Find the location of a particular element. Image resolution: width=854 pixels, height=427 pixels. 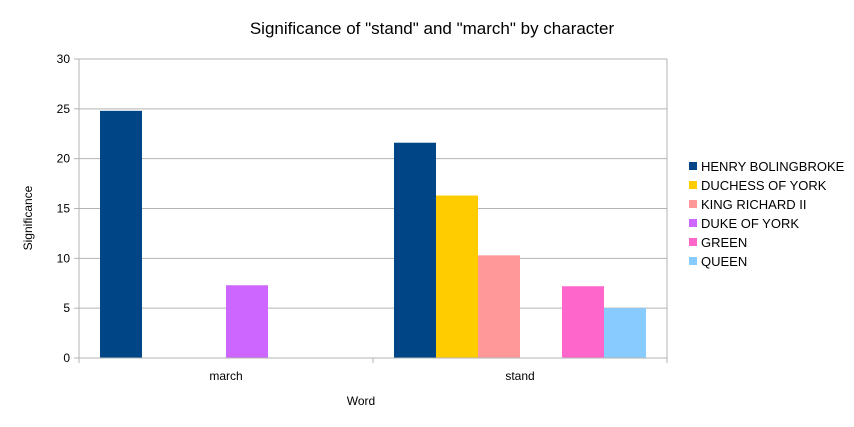

legend-label: KING RICHARD II is located at coordinates (753, 204).